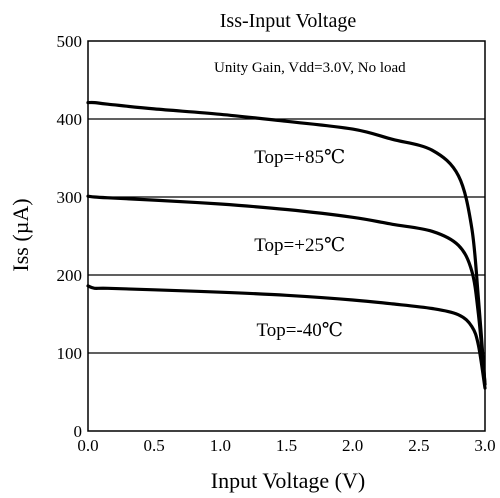  I want to click on x-tick-label-0: 0.0, so click(87, 445).